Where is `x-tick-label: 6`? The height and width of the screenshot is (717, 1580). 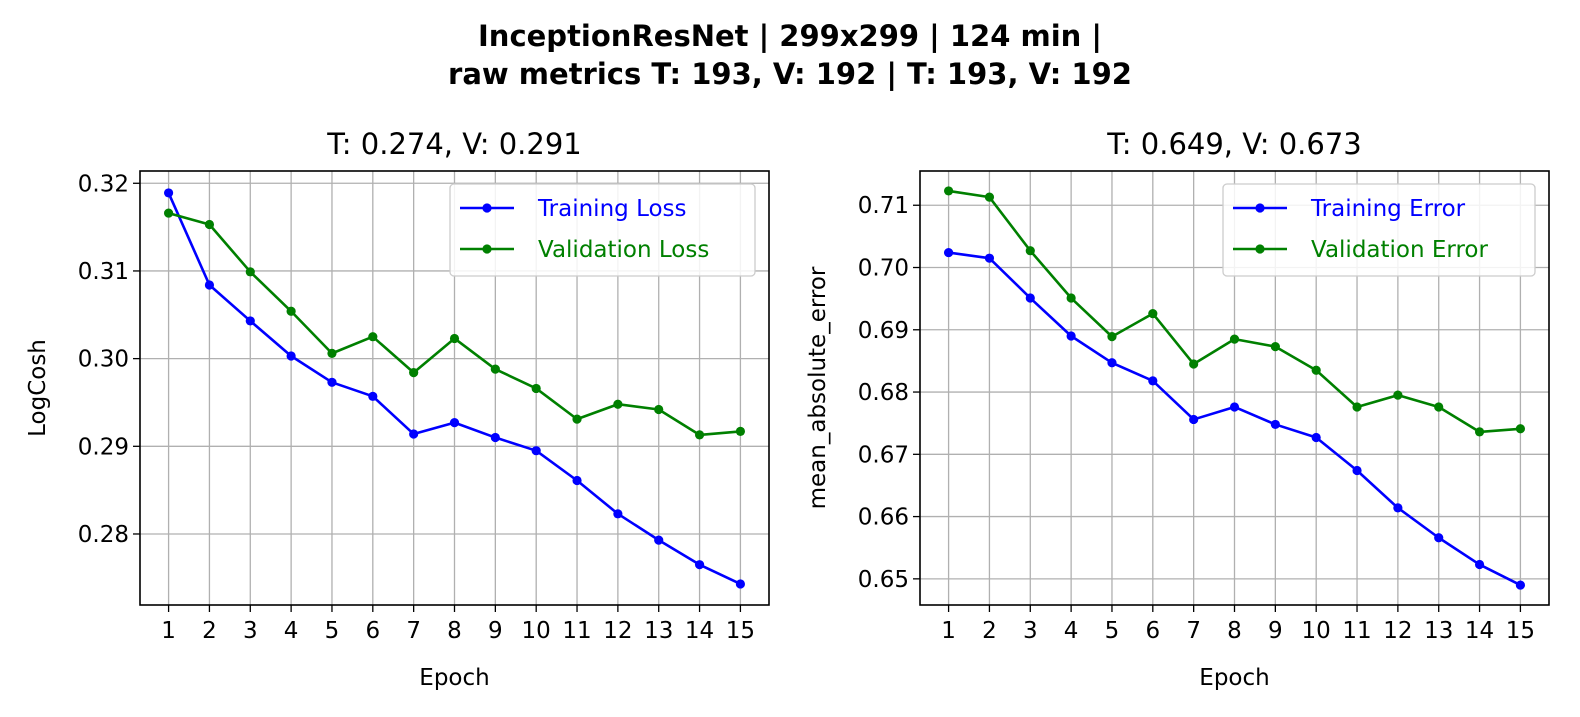 x-tick-label: 6 is located at coordinates (1152, 631).